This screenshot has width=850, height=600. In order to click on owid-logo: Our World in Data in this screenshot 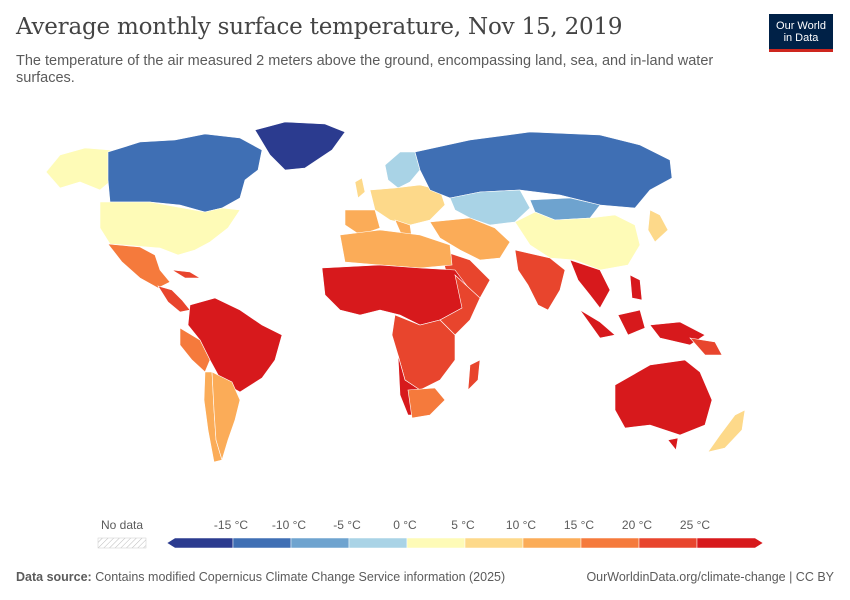, I will do `click(801, 33)`.